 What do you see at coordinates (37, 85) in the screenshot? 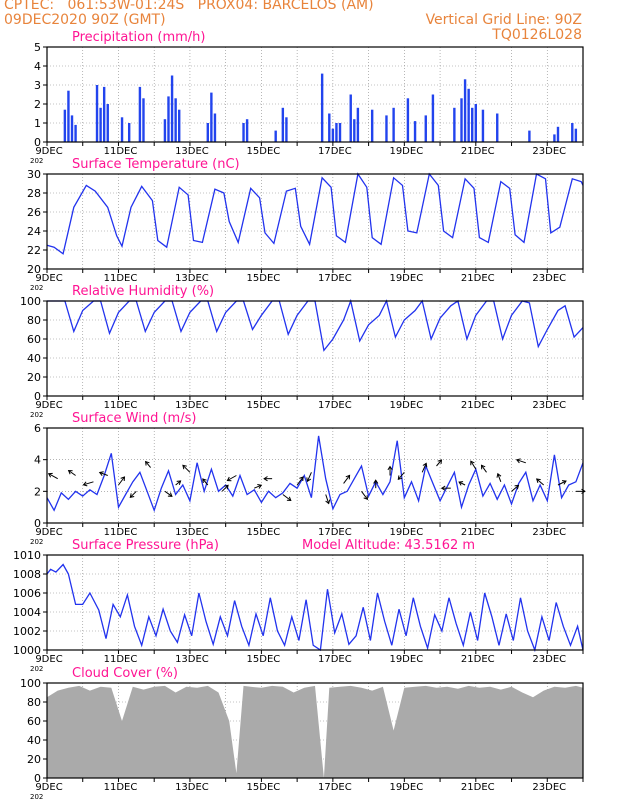
I see `y-tick-label: 3` at bounding box center [37, 85].